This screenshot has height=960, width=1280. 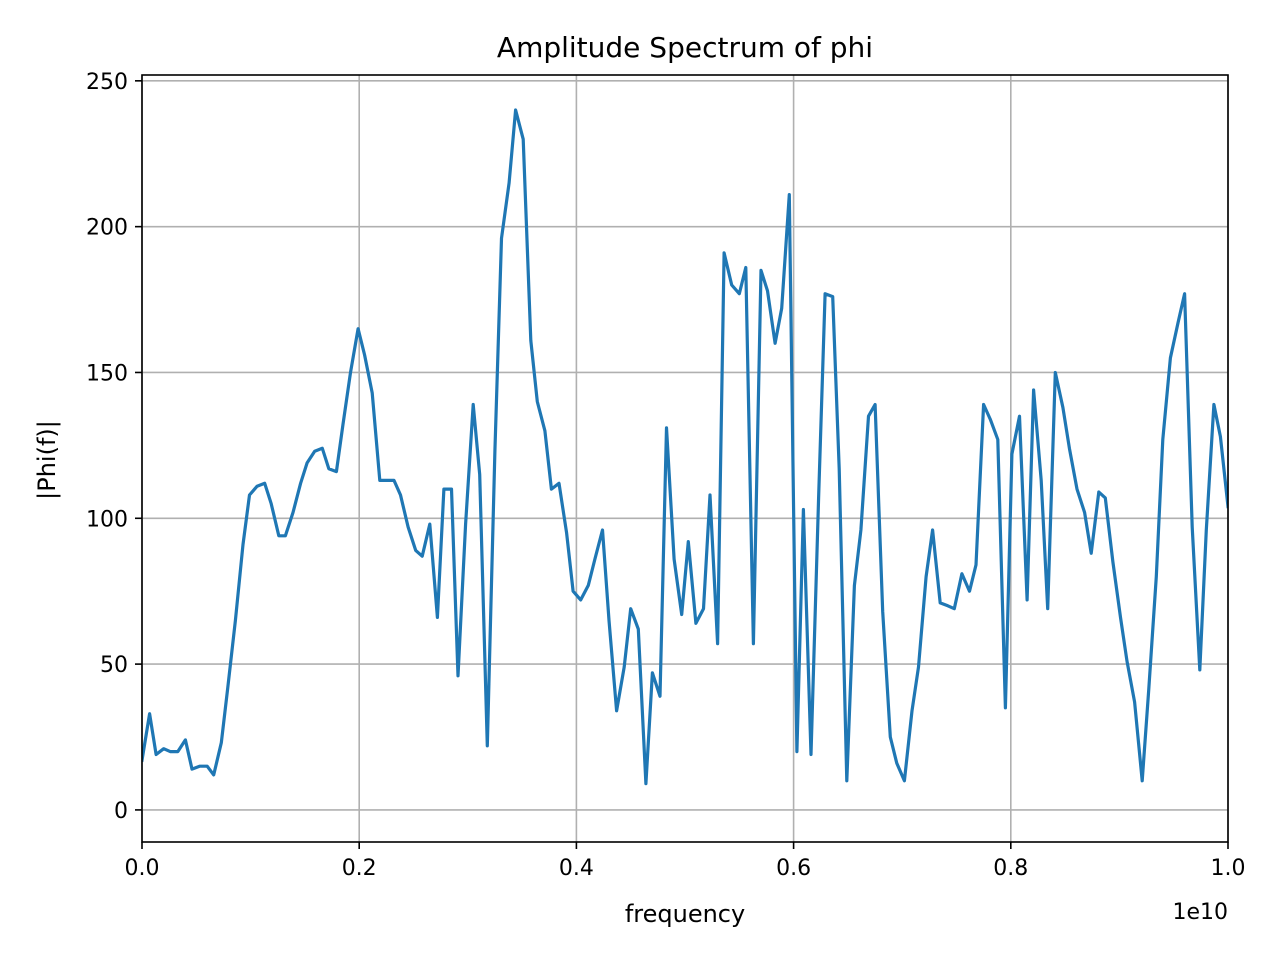 I want to click on y-tick-label: 100, so click(x=107, y=519).